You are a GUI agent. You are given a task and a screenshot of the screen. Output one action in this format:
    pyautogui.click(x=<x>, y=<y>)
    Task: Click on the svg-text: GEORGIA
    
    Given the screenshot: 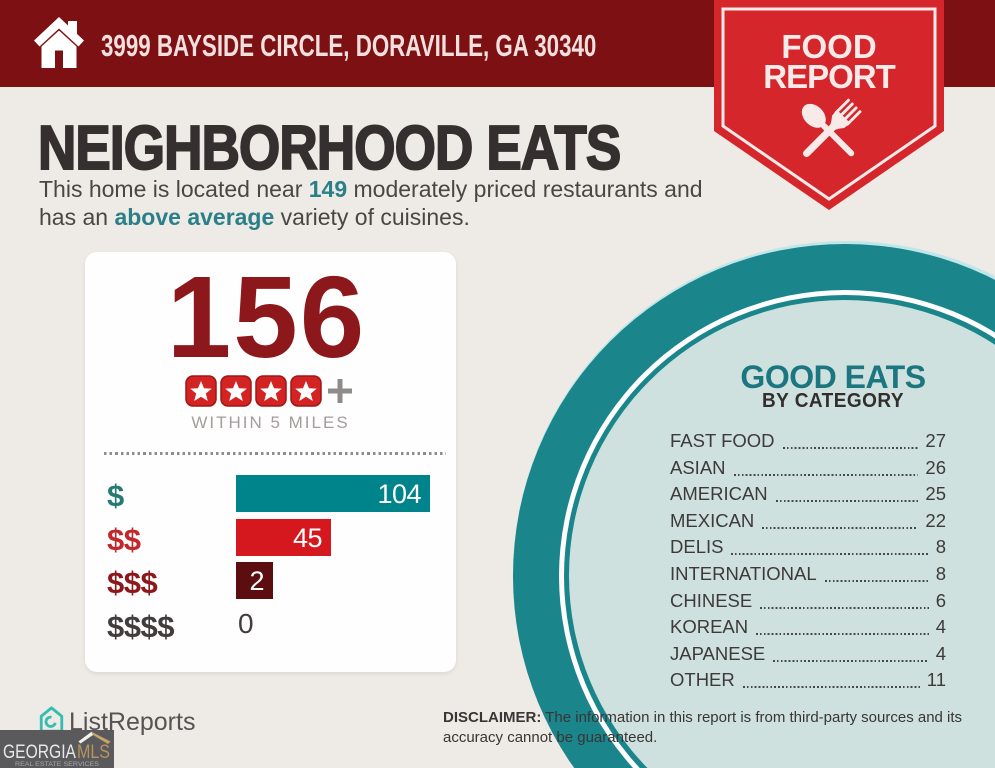 What is the action you would take?
    pyautogui.click(x=39, y=752)
    